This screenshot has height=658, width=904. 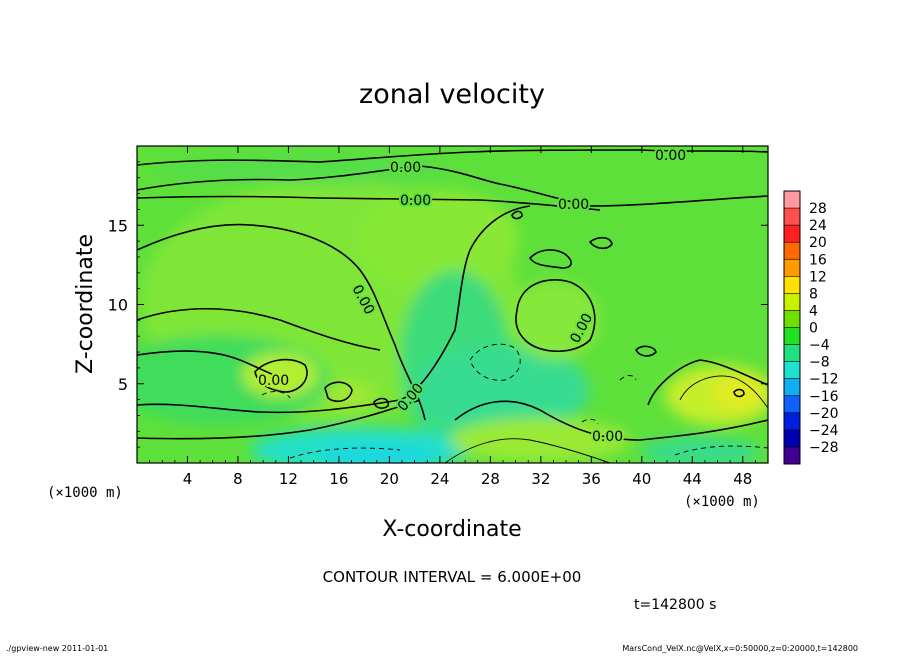 What do you see at coordinates (490, 479) in the screenshot?
I see `x-tick-label: 28` at bounding box center [490, 479].